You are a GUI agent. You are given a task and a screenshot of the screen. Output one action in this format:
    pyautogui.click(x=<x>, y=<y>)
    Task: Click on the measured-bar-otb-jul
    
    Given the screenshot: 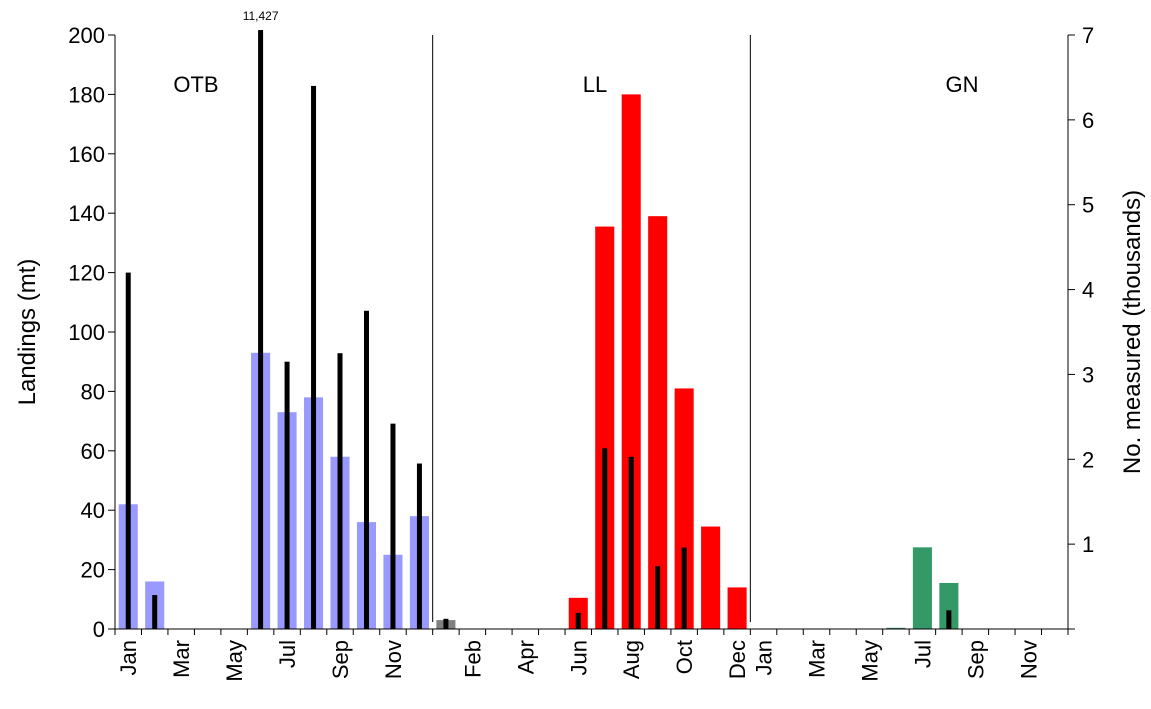 What is the action you would take?
    pyautogui.click(x=287, y=495)
    